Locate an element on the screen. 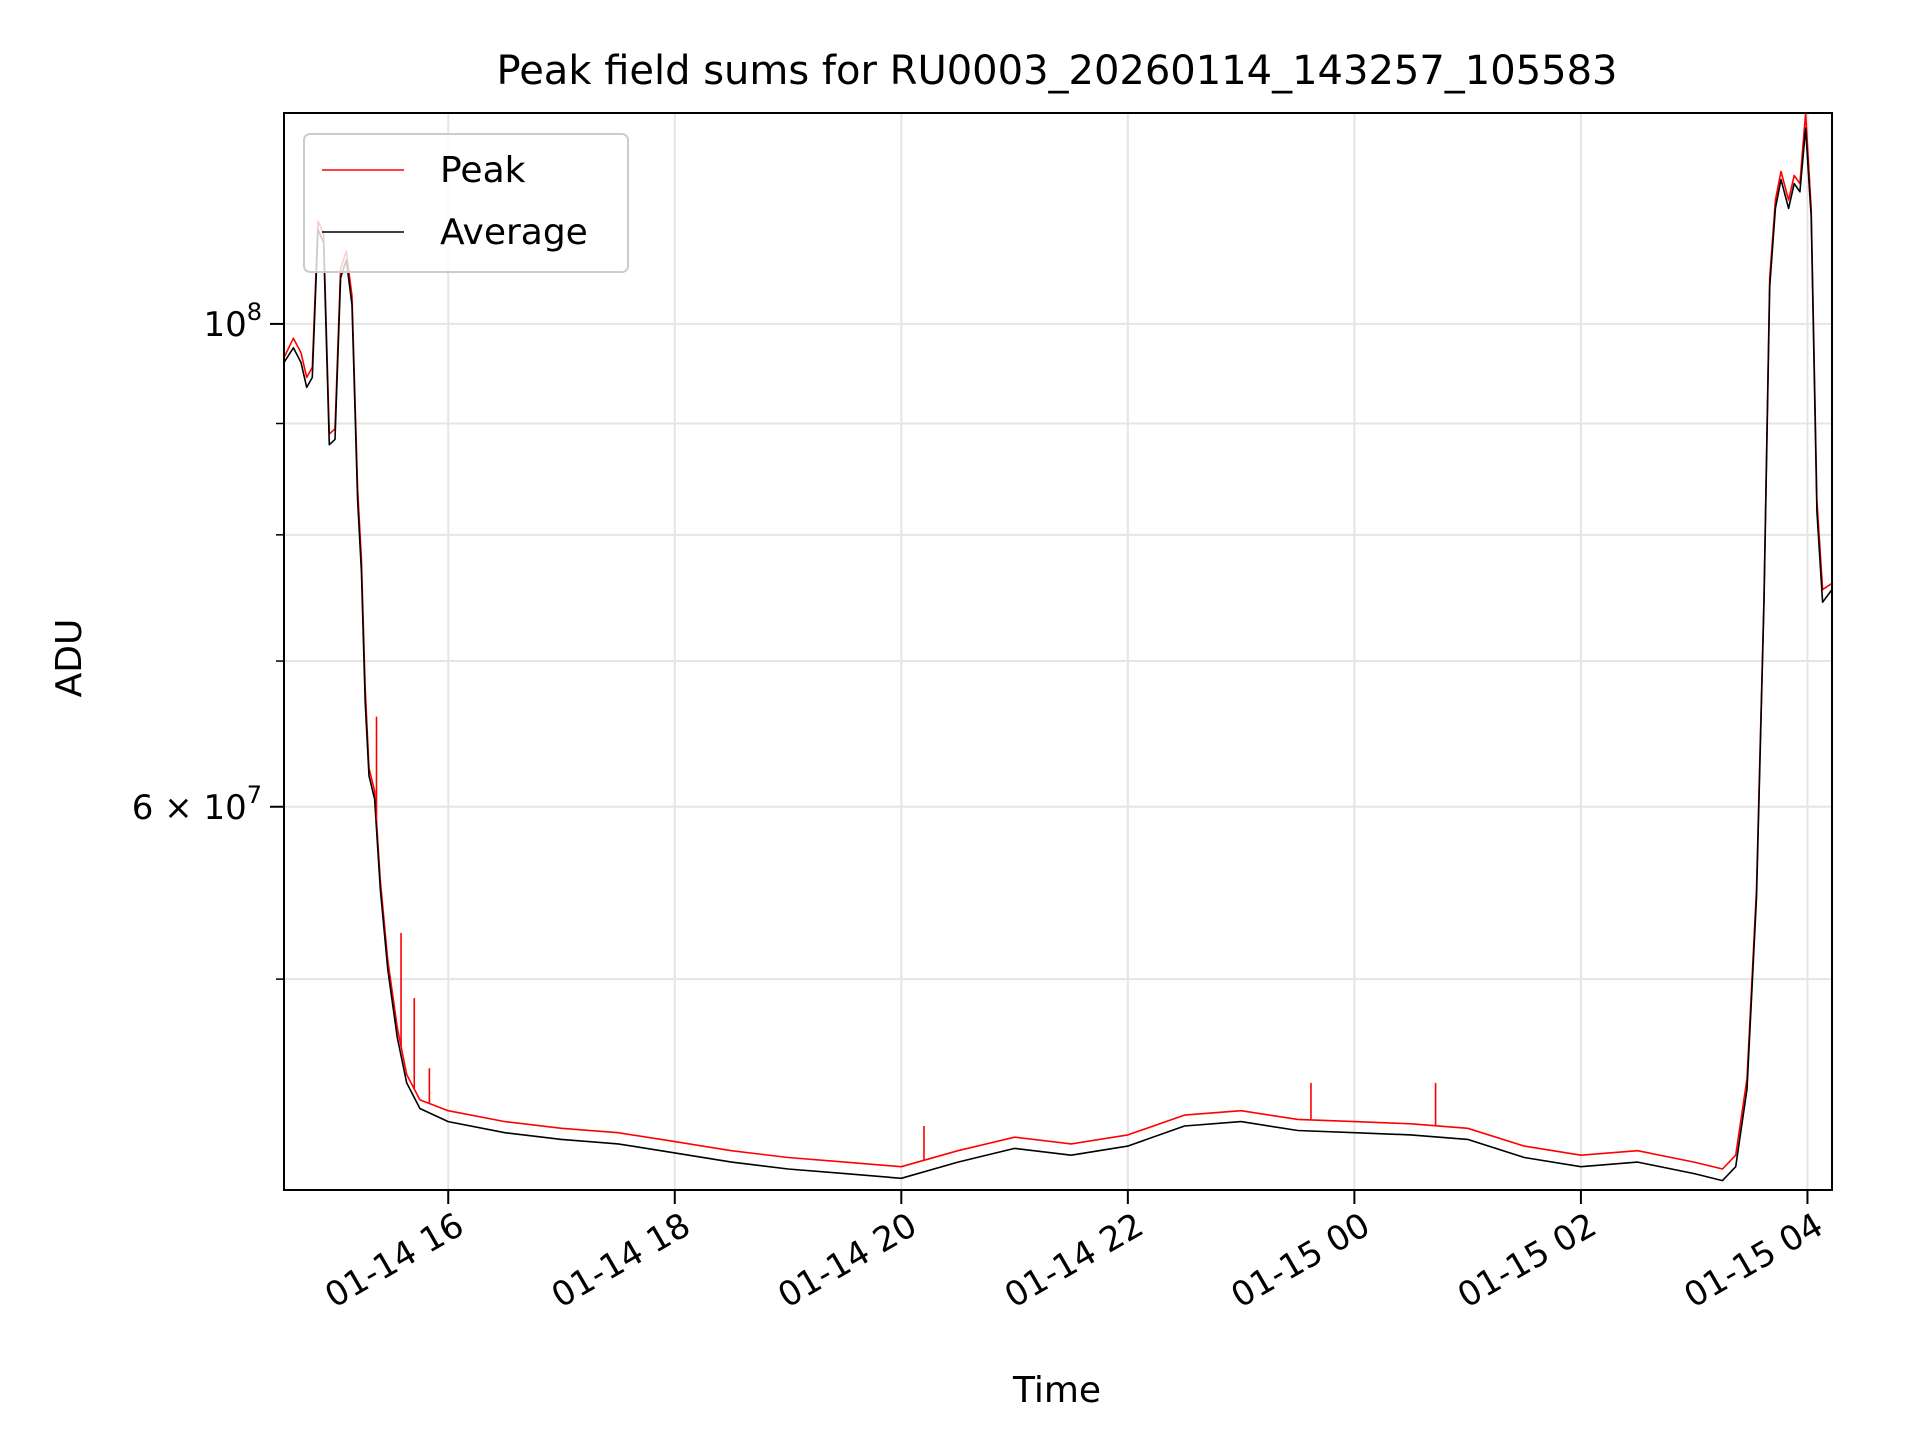 This screenshot has width=1920, height=1440. y-axis-label: ADU is located at coordinates (69, 658).